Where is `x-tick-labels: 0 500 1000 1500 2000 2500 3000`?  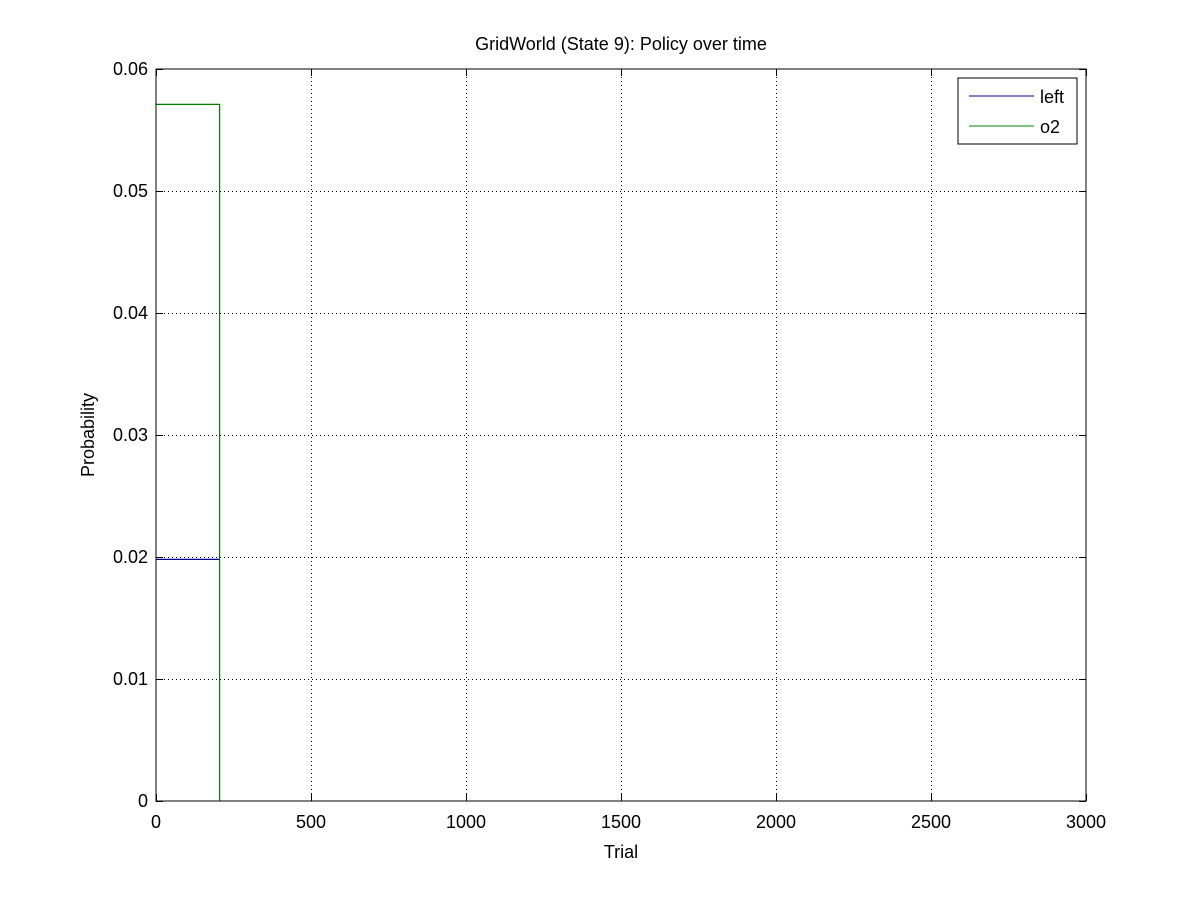 x-tick-labels: 0 500 1000 1500 2000 2500 3000 is located at coordinates (628, 822).